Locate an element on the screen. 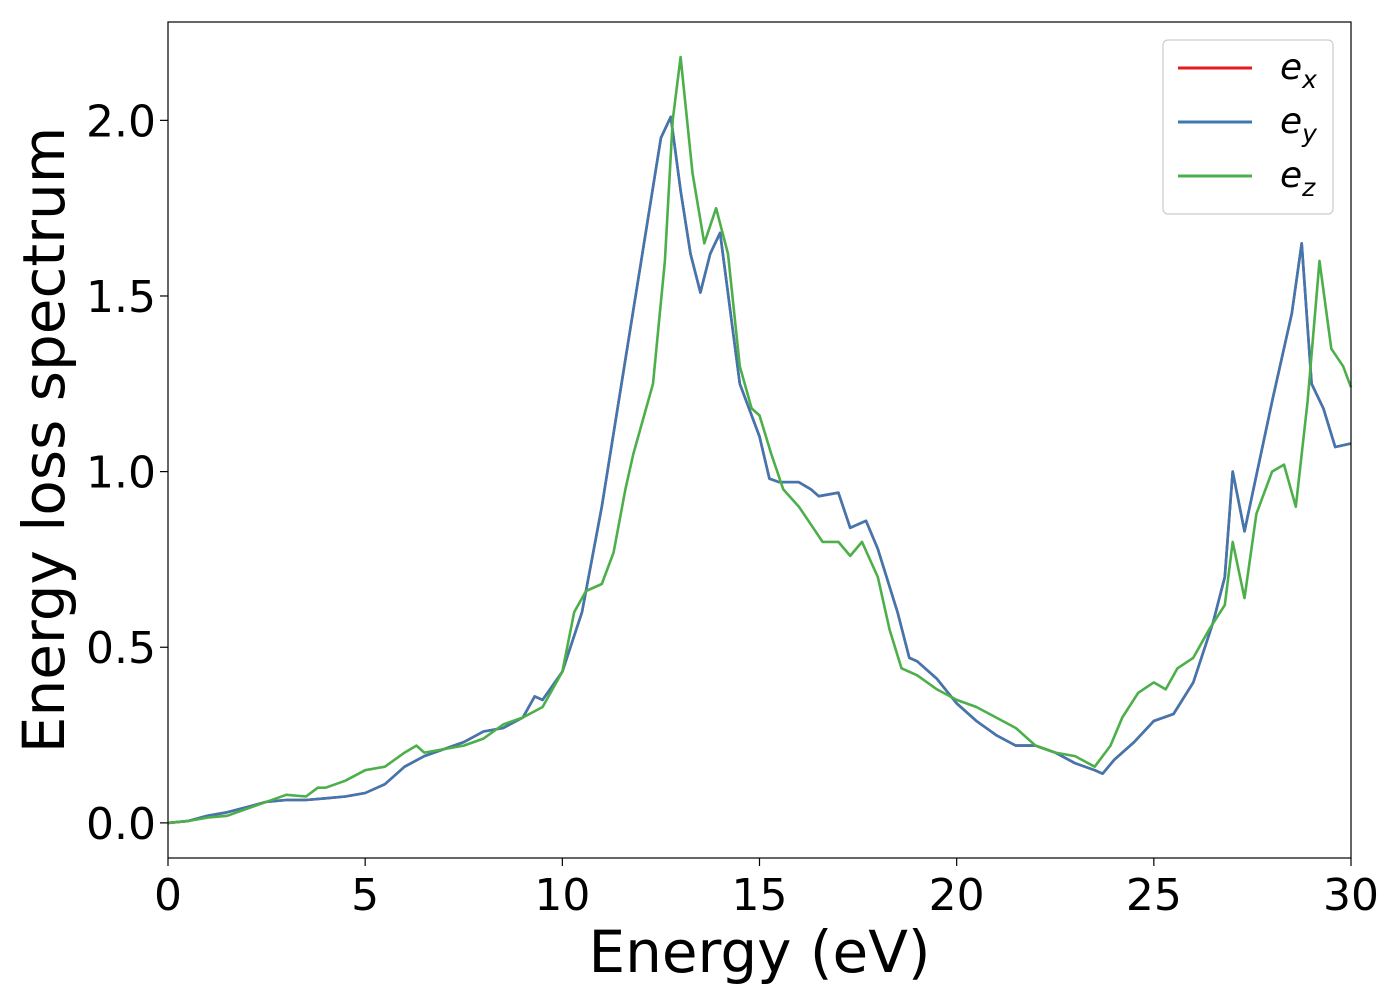 The height and width of the screenshot is (1000, 1400). legend-label: ez is located at coordinates (1298, 178).